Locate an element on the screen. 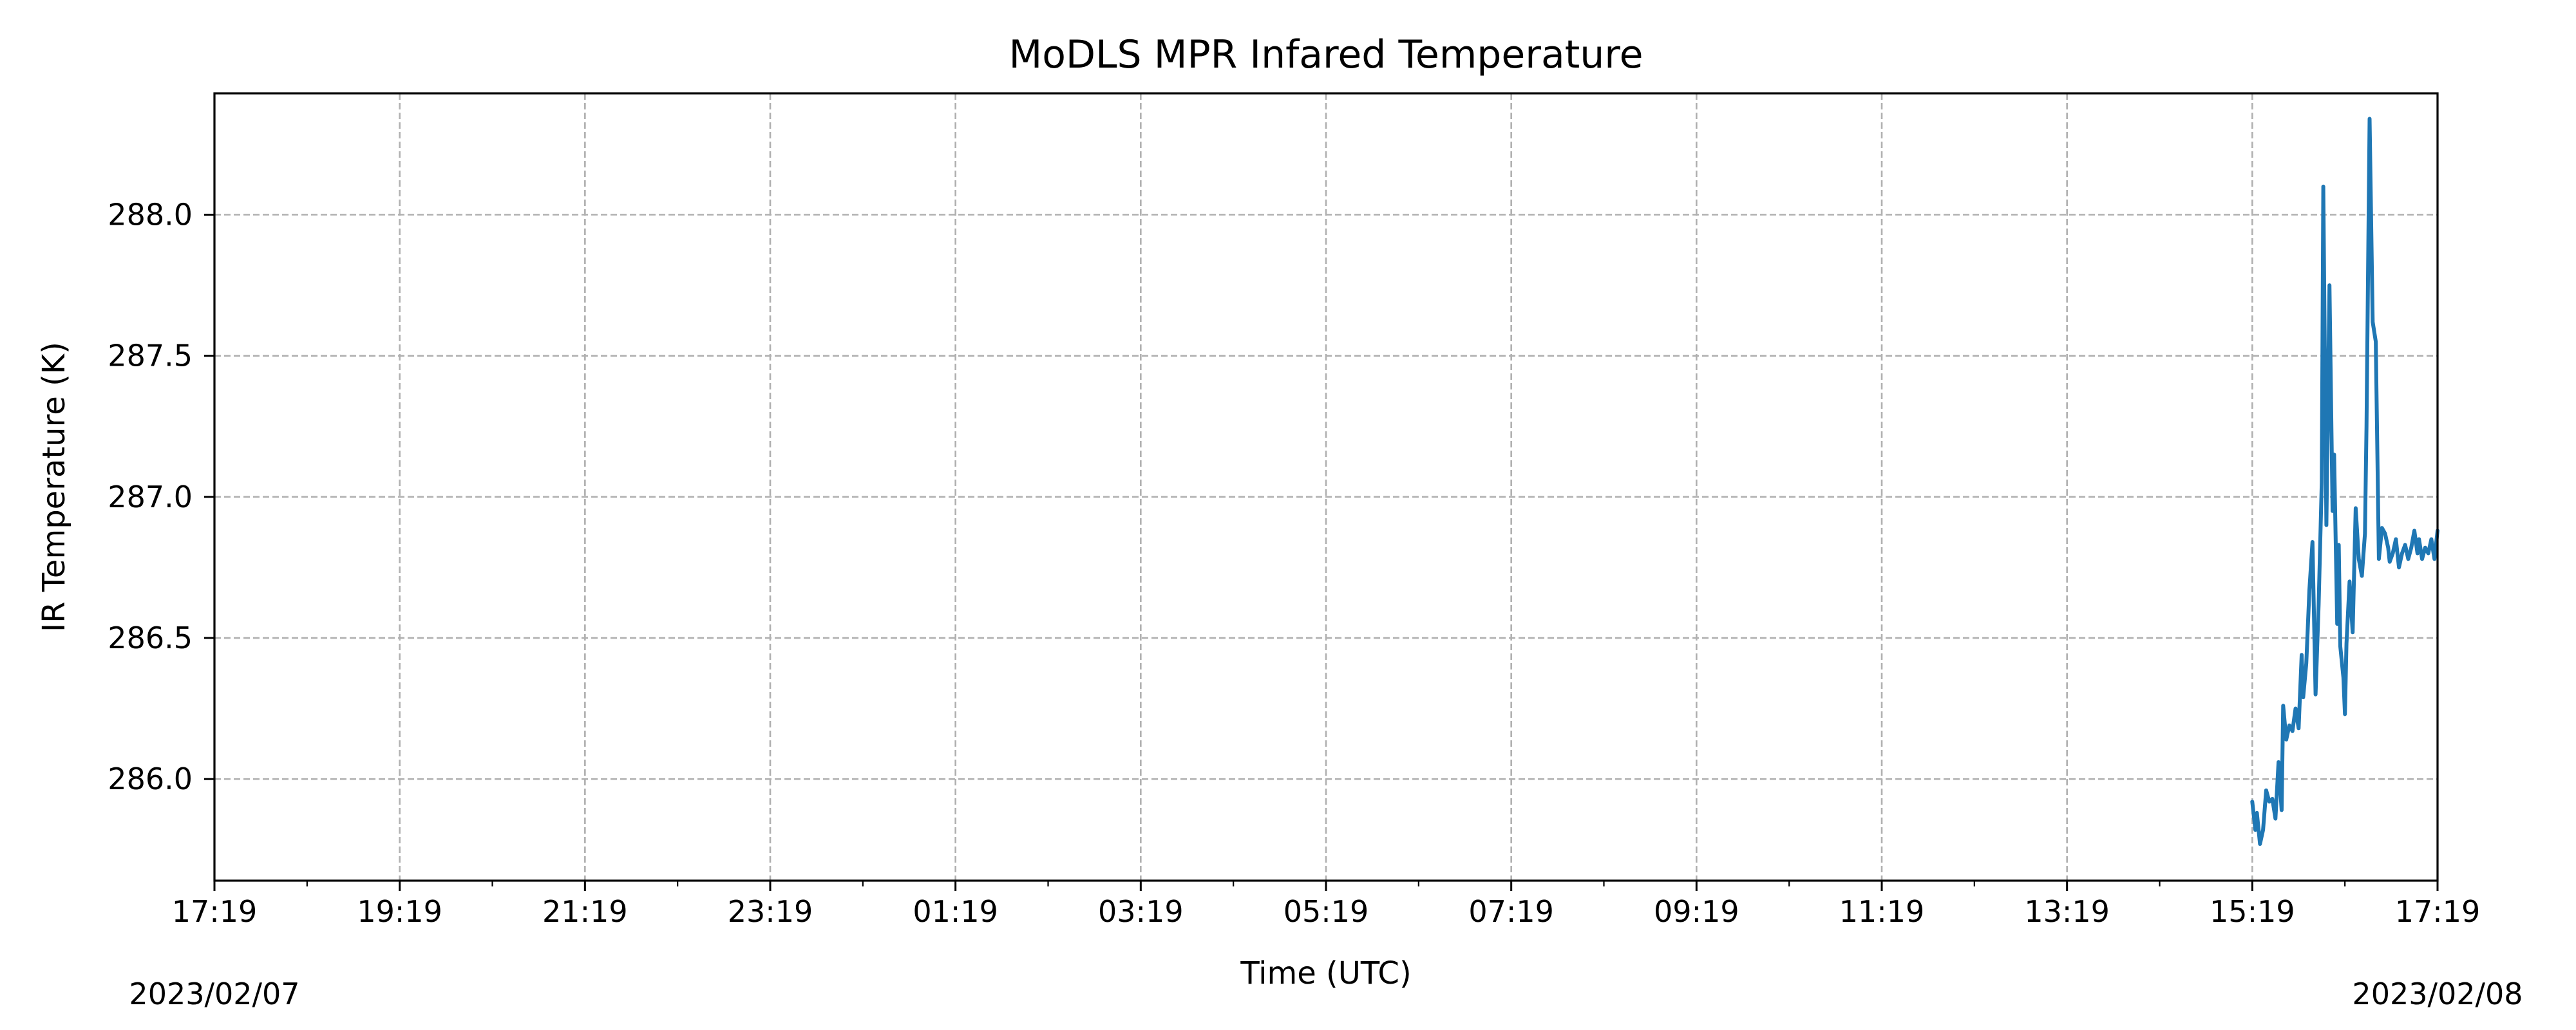 This screenshot has height=1030, width=2576. x-tick-label: 23:19 is located at coordinates (771, 911).